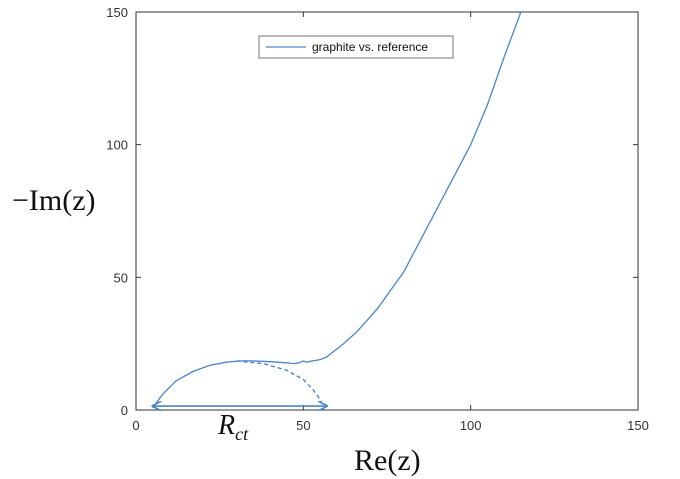 The height and width of the screenshot is (479, 680). Describe the element at coordinates (121, 277) in the screenshot. I see `y-tick-label: 50` at that location.